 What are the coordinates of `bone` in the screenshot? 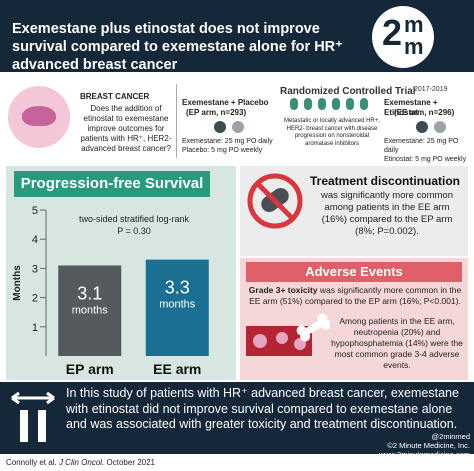 It's located at (313, 327).